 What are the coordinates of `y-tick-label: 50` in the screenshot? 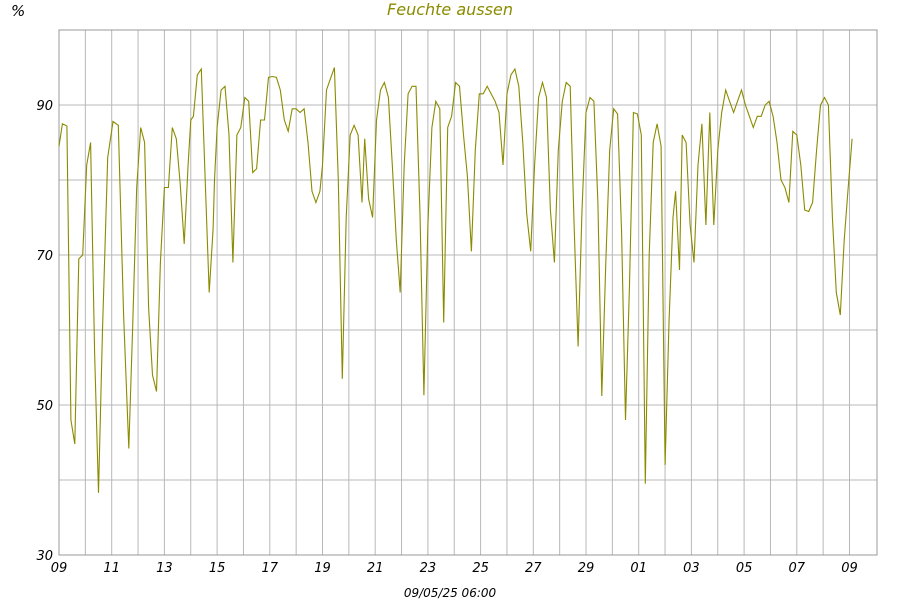 It's located at (44, 406).